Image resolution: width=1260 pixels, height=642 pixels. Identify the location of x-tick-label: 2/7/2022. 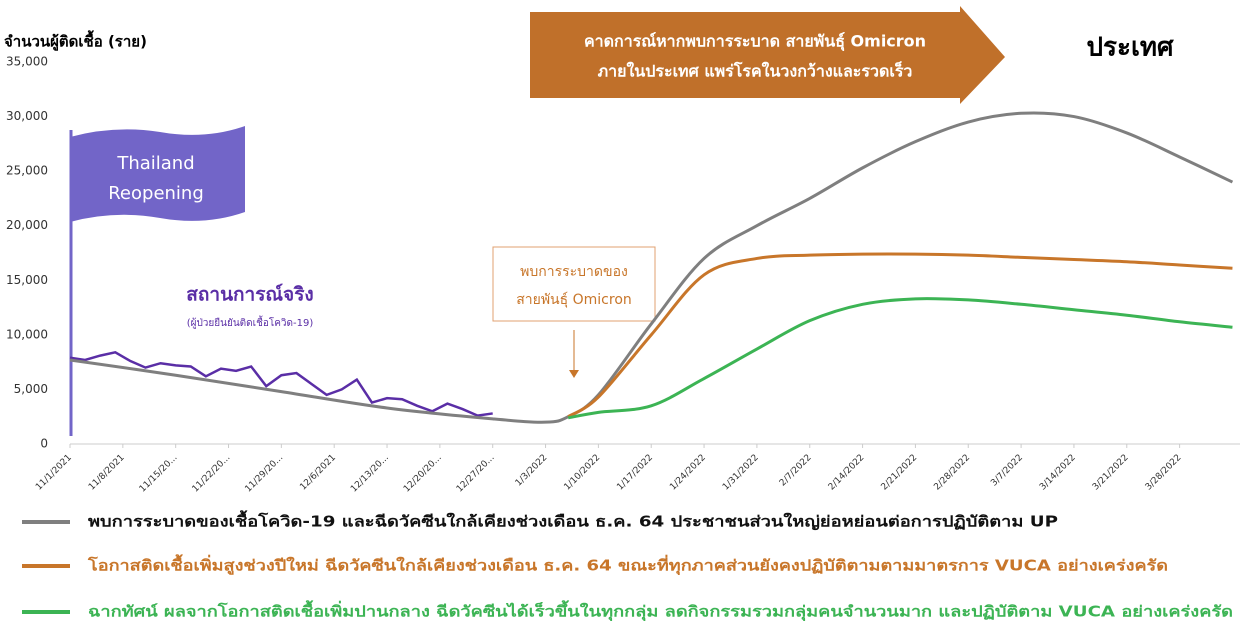
(796, 471).